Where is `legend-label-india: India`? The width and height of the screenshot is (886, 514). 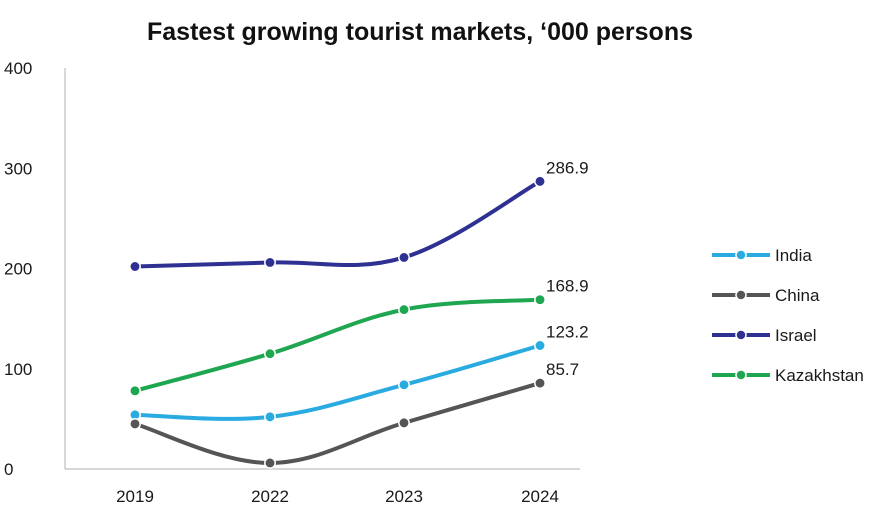 legend-label-india: India is located at coordinates (793, 255).